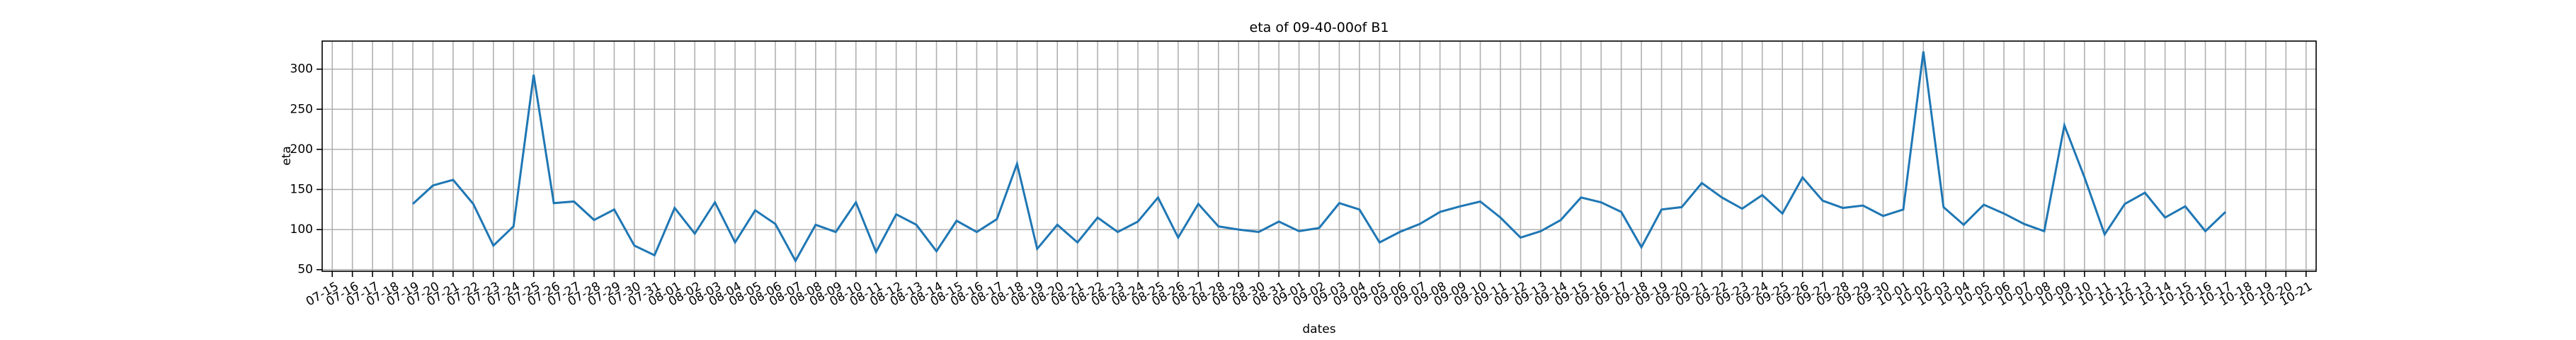  I want to click on y-tick-label: 250, so click(301, 109).